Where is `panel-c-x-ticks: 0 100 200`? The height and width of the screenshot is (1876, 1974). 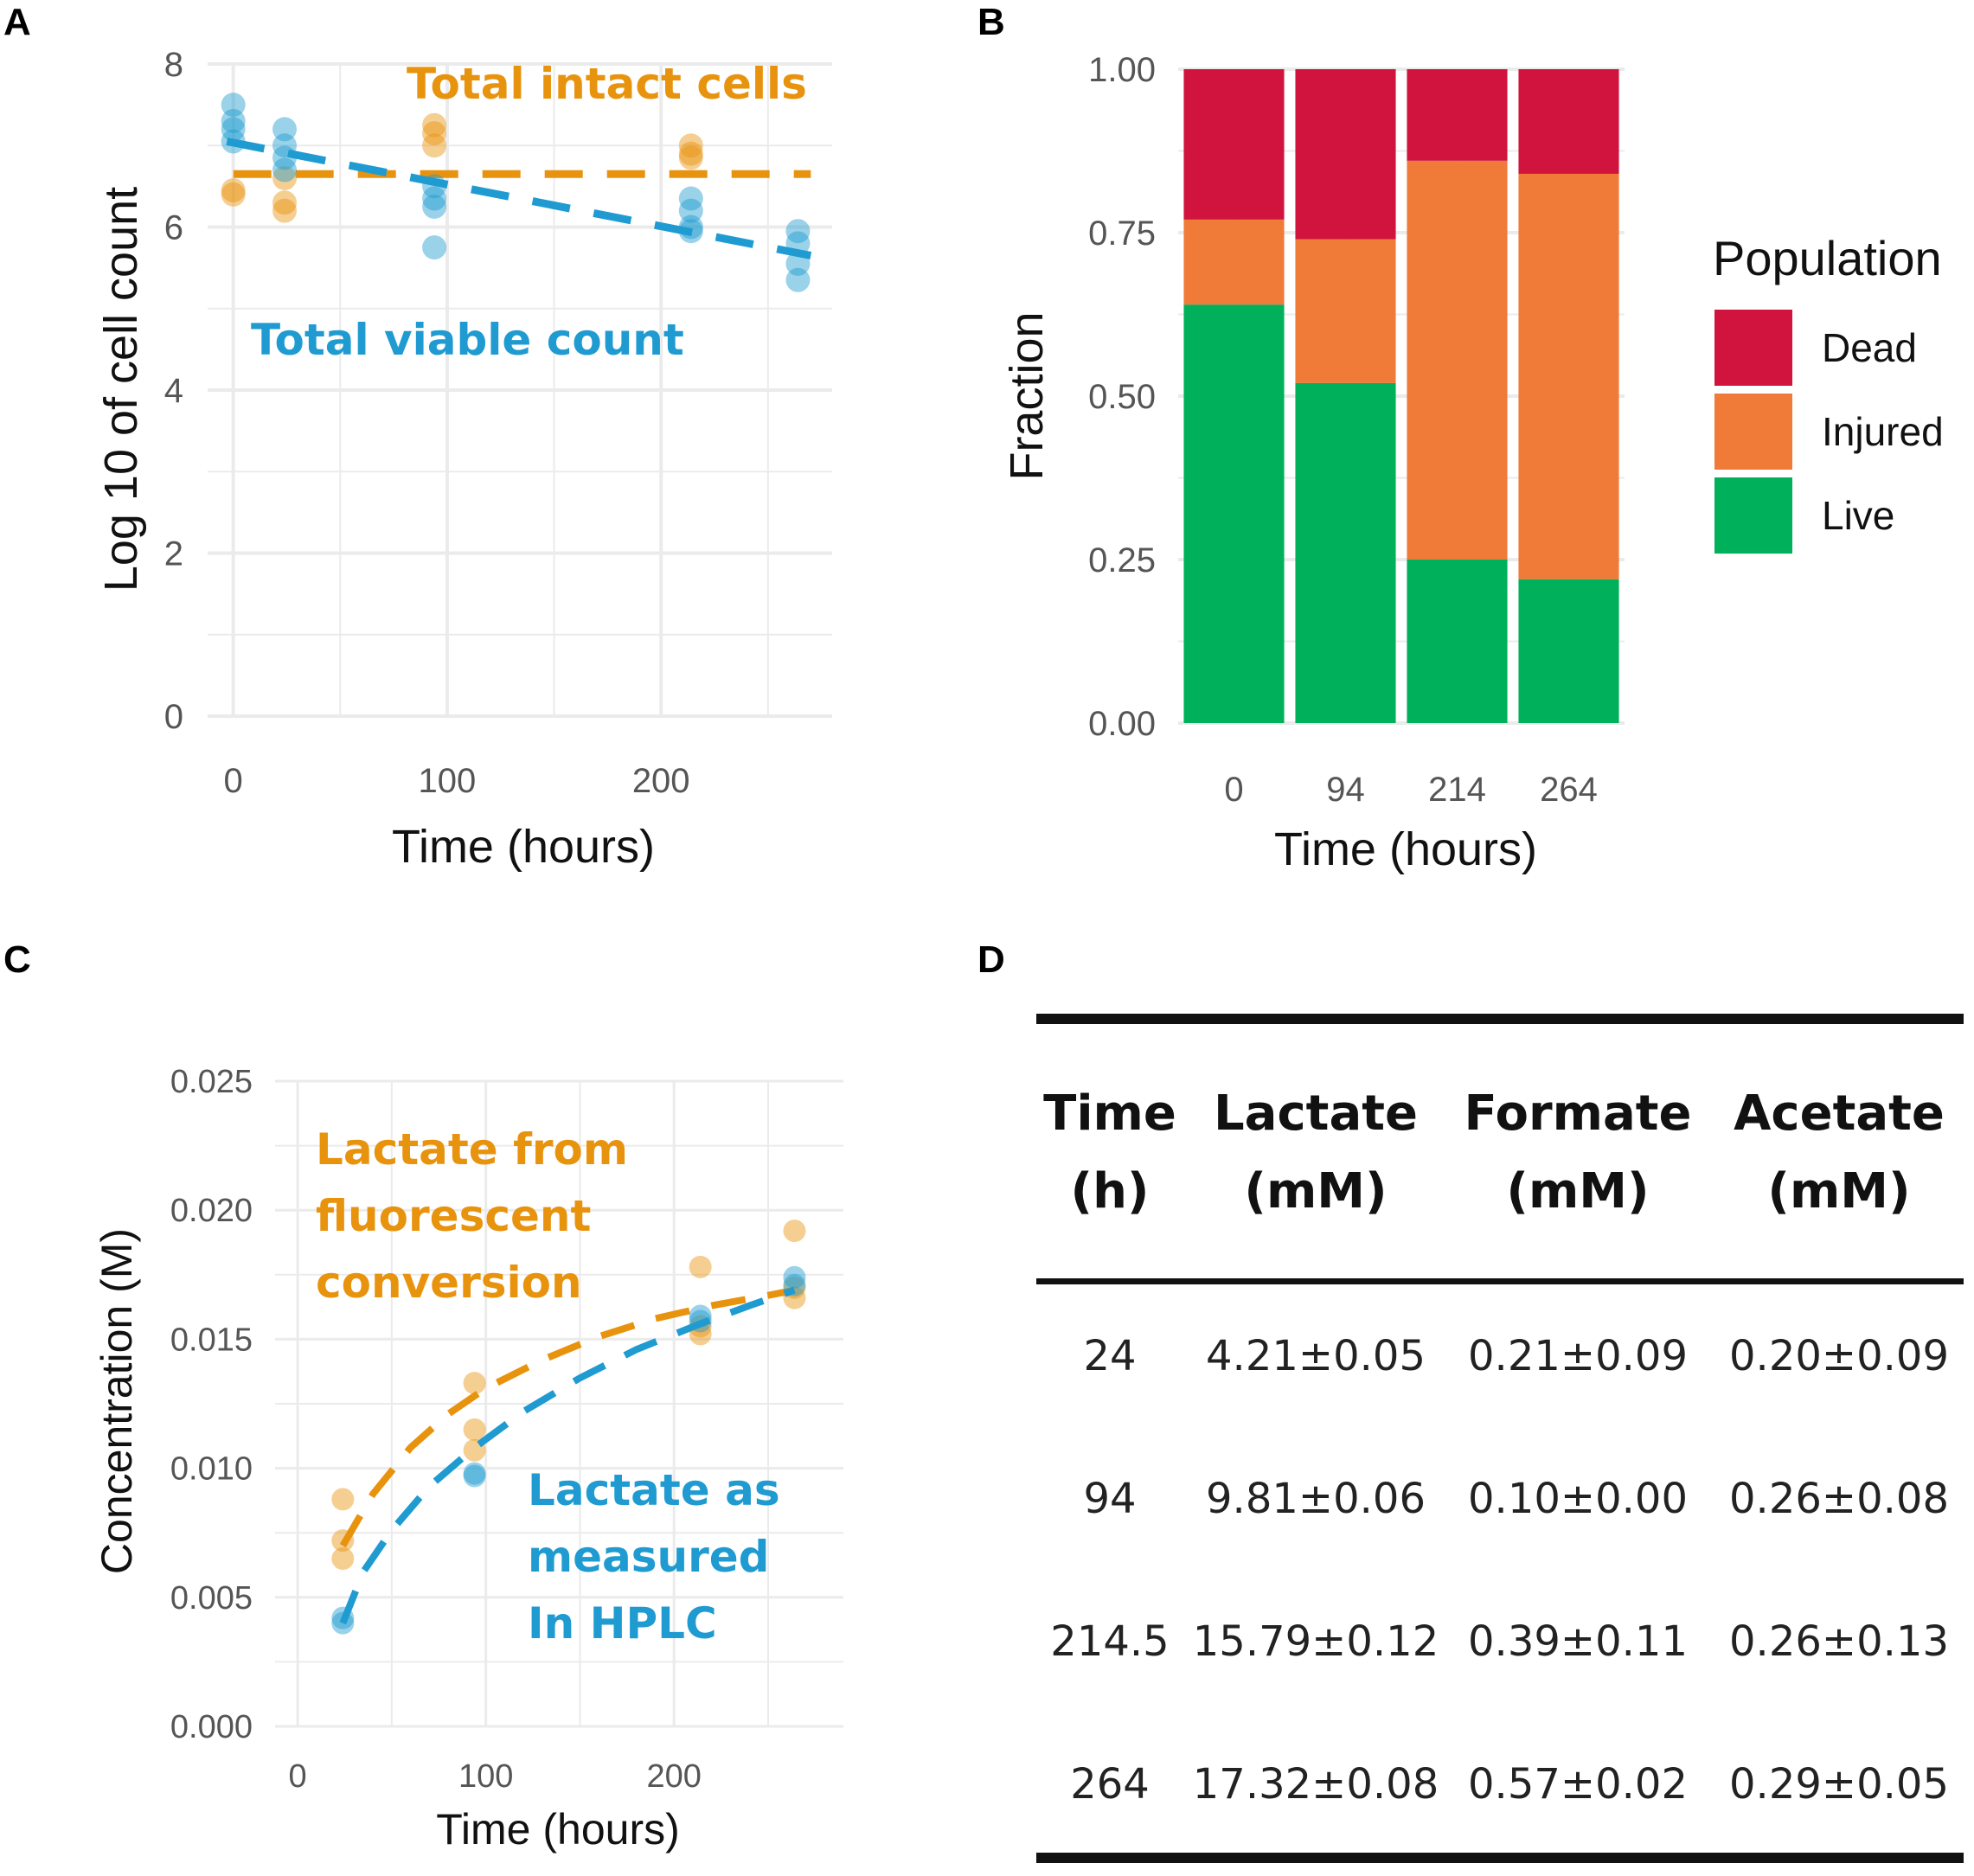
panel-c-x-ticks: 0 100 200 is located at coordinates (496, 1776).